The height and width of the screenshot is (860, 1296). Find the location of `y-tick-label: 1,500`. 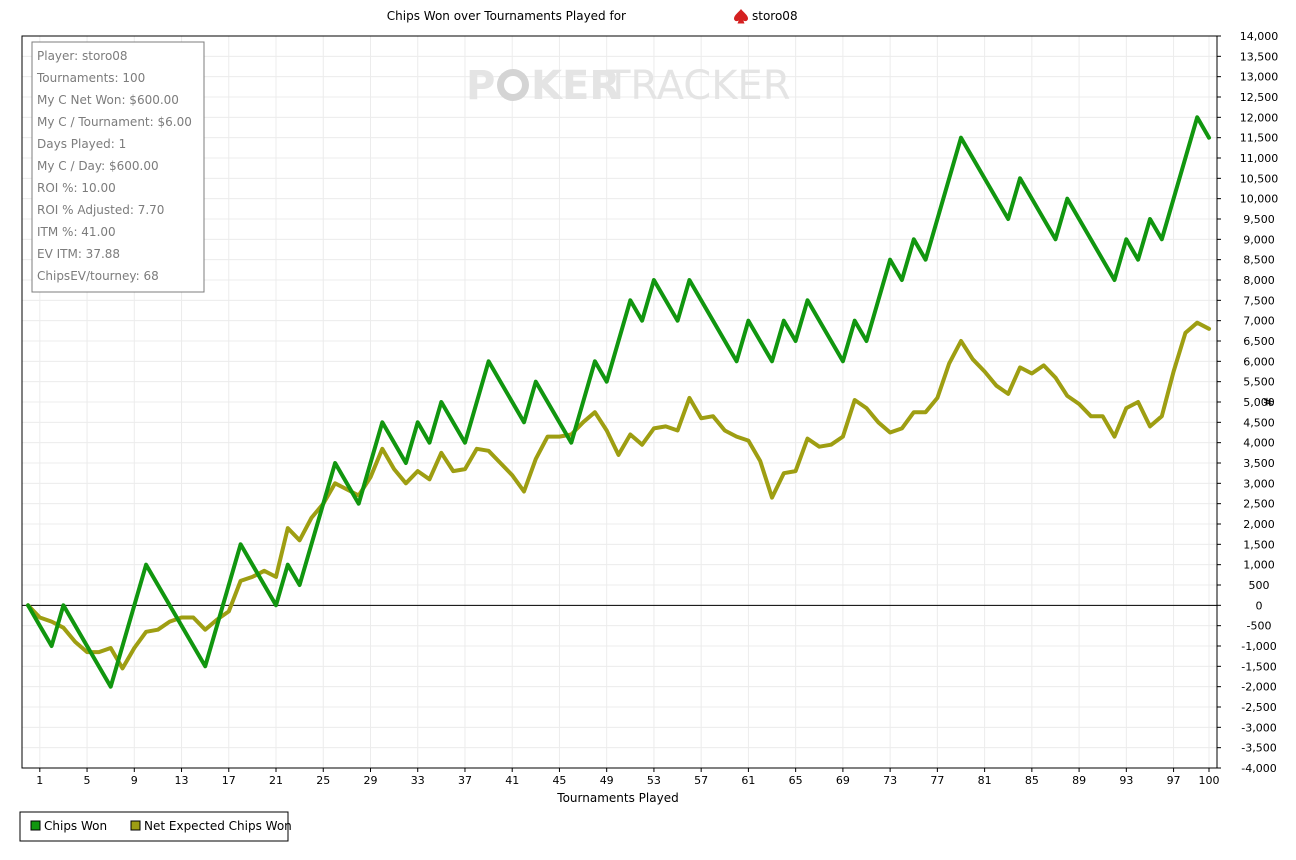

y-tick-label: 1,500 is located at coordinates (1259, 544).